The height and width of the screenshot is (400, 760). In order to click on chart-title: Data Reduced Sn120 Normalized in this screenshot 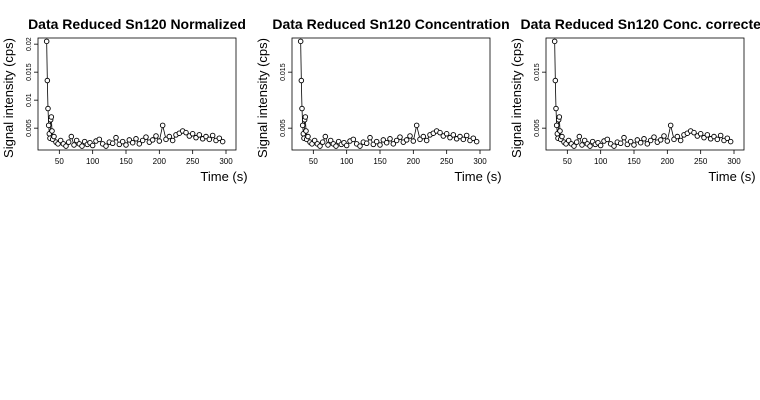, I will do `click(137, 24)`.